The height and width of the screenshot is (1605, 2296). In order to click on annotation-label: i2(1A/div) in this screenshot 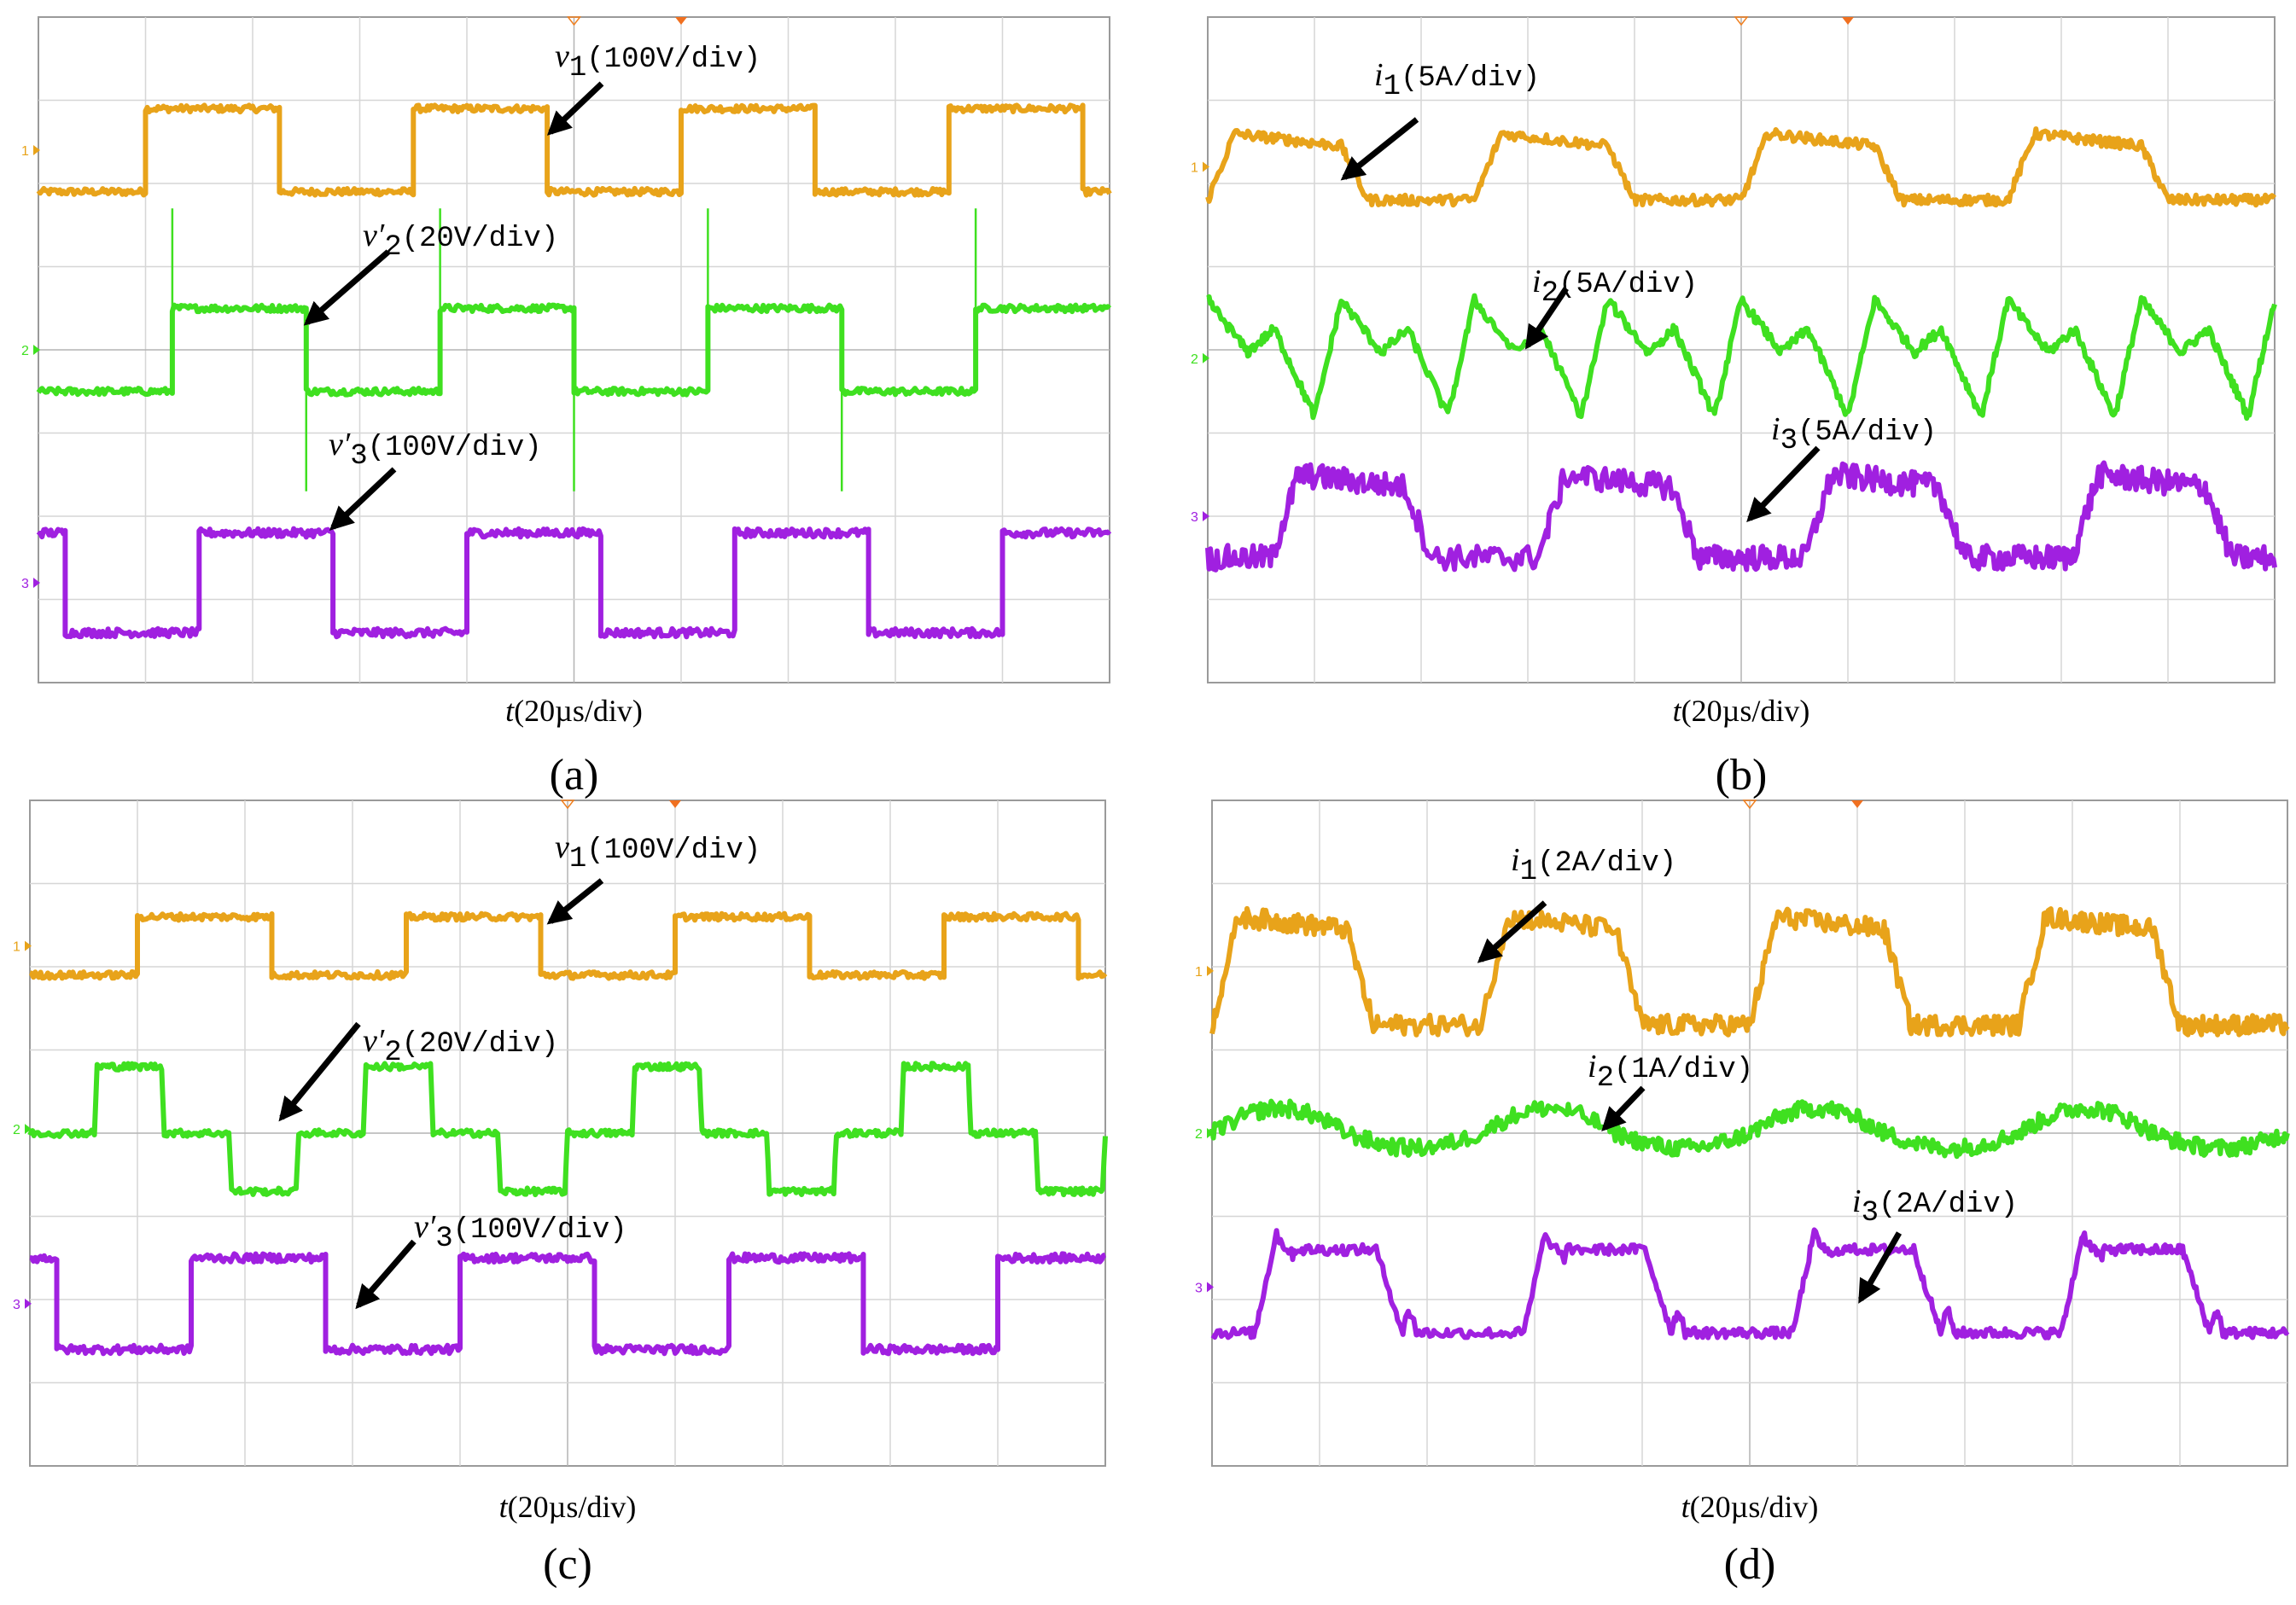, I will do `click(1671, 1072)`.